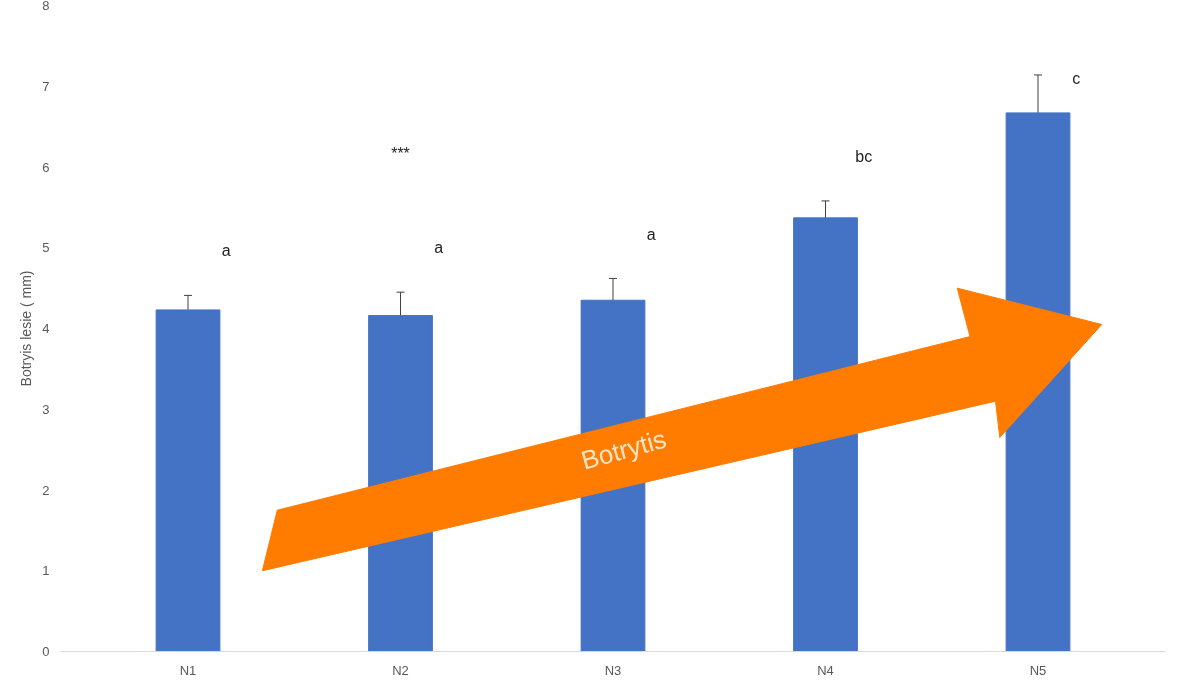 This screenshot has height=696, width=1179. I want to click on y-tick-label: 5, so click(46, 248).